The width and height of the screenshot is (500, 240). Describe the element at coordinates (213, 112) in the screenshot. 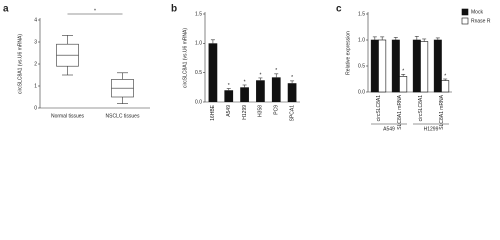

I see `x-tick-label: 16HBE` at that location.